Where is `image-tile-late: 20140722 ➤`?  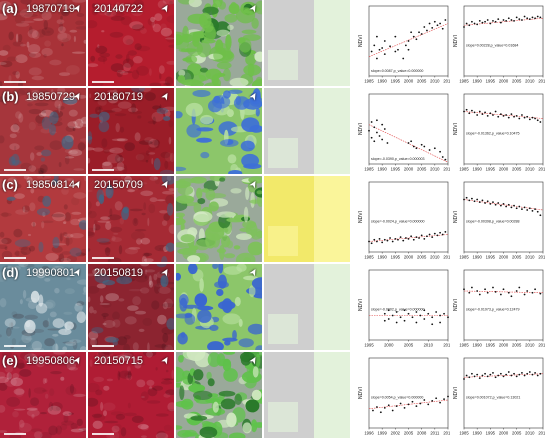
image-tile-late: 20140722 ➤ is located at coordinates (131, 43).